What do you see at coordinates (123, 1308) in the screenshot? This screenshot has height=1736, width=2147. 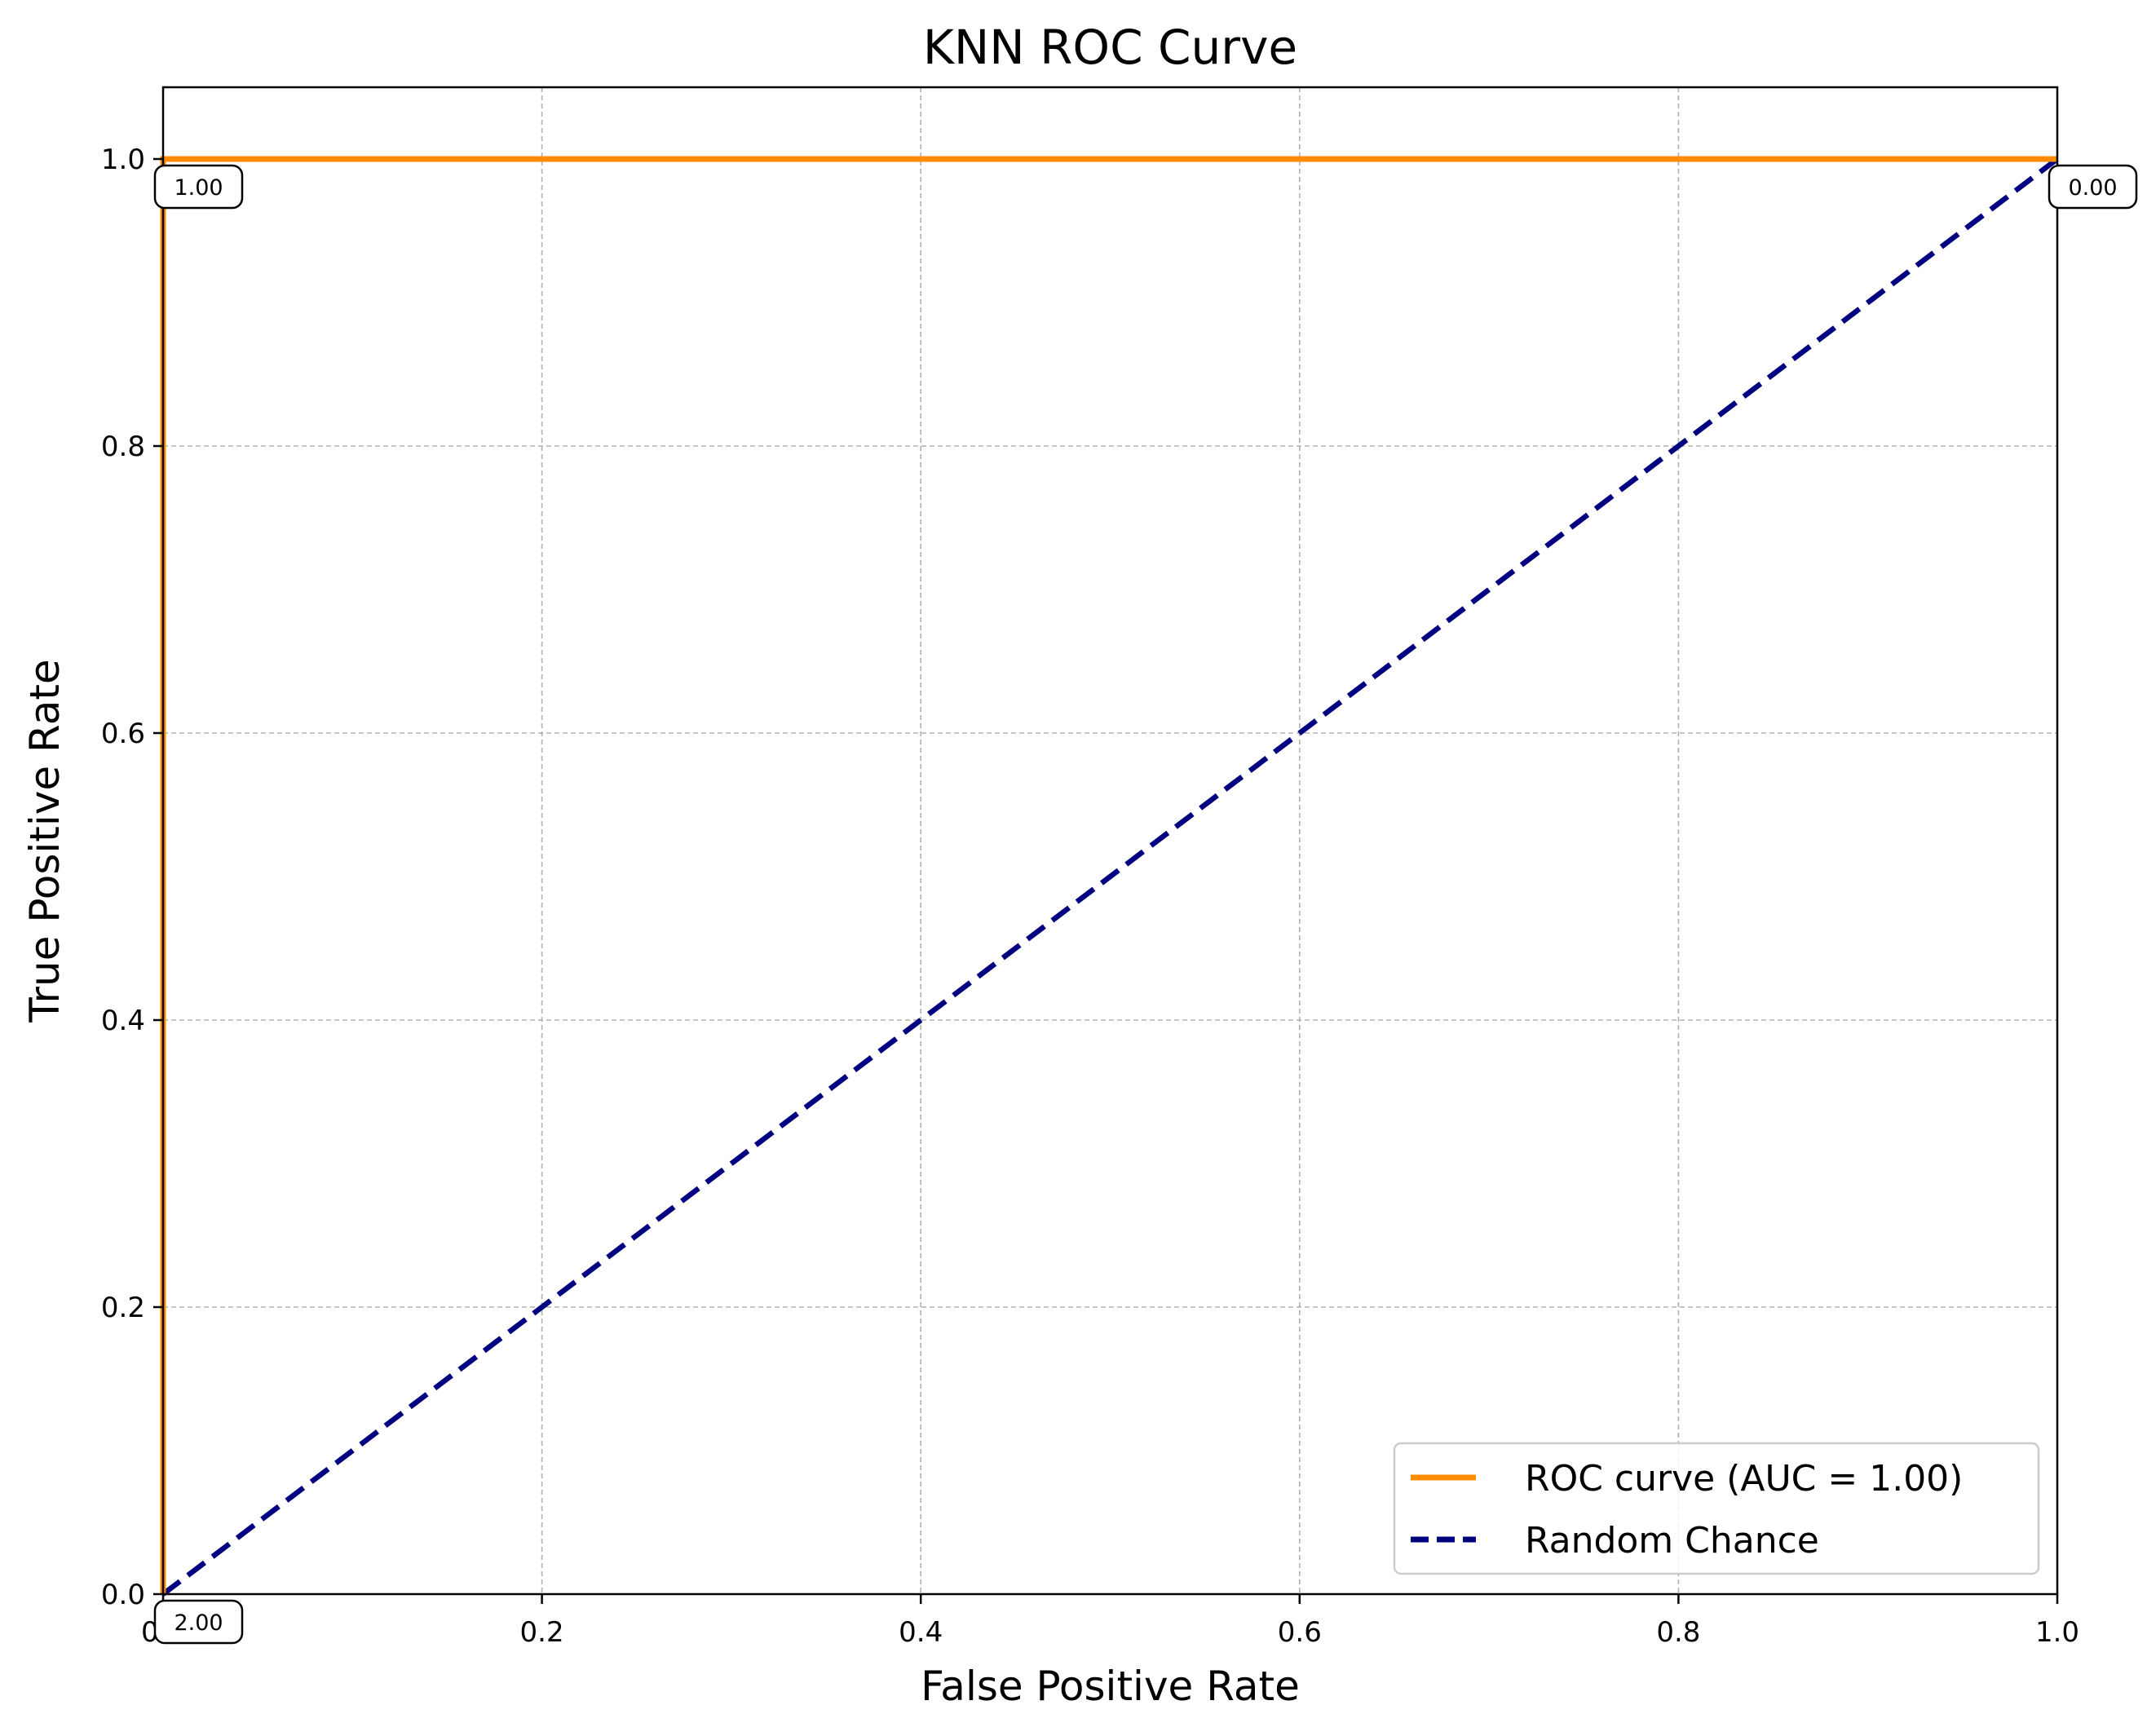 I see `y-tick-label-1: 0.2` at bounding box center [123, 1308].